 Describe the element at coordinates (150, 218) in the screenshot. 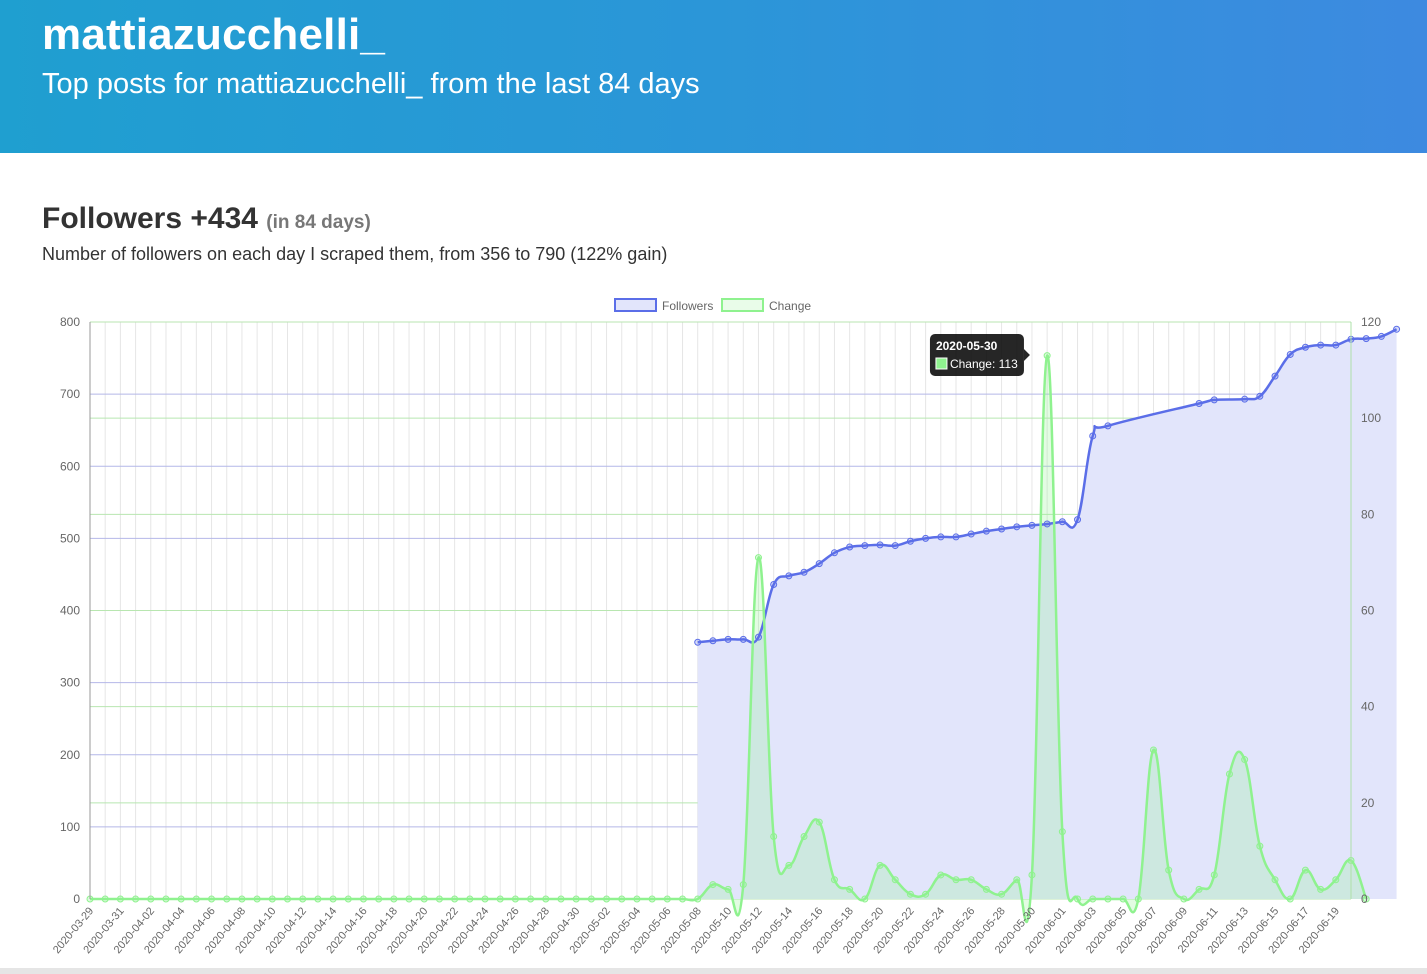

I see `followers-heading-text: Followers +434` at that location.